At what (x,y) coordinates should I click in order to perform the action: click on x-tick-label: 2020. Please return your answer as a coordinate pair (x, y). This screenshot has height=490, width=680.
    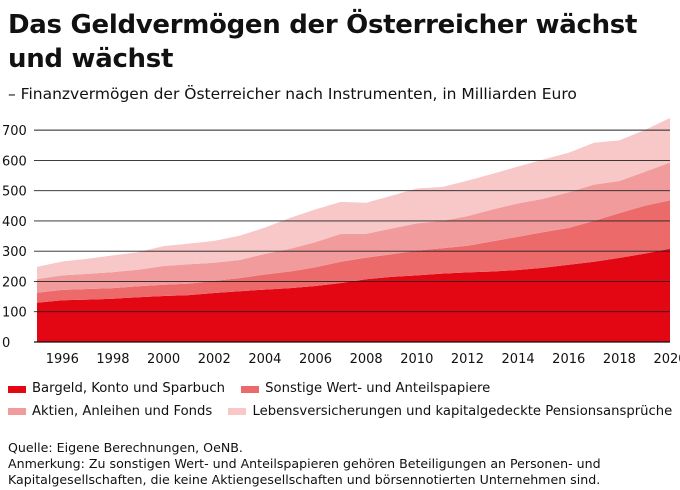
    Looking at the image, I should click on (666, 359).